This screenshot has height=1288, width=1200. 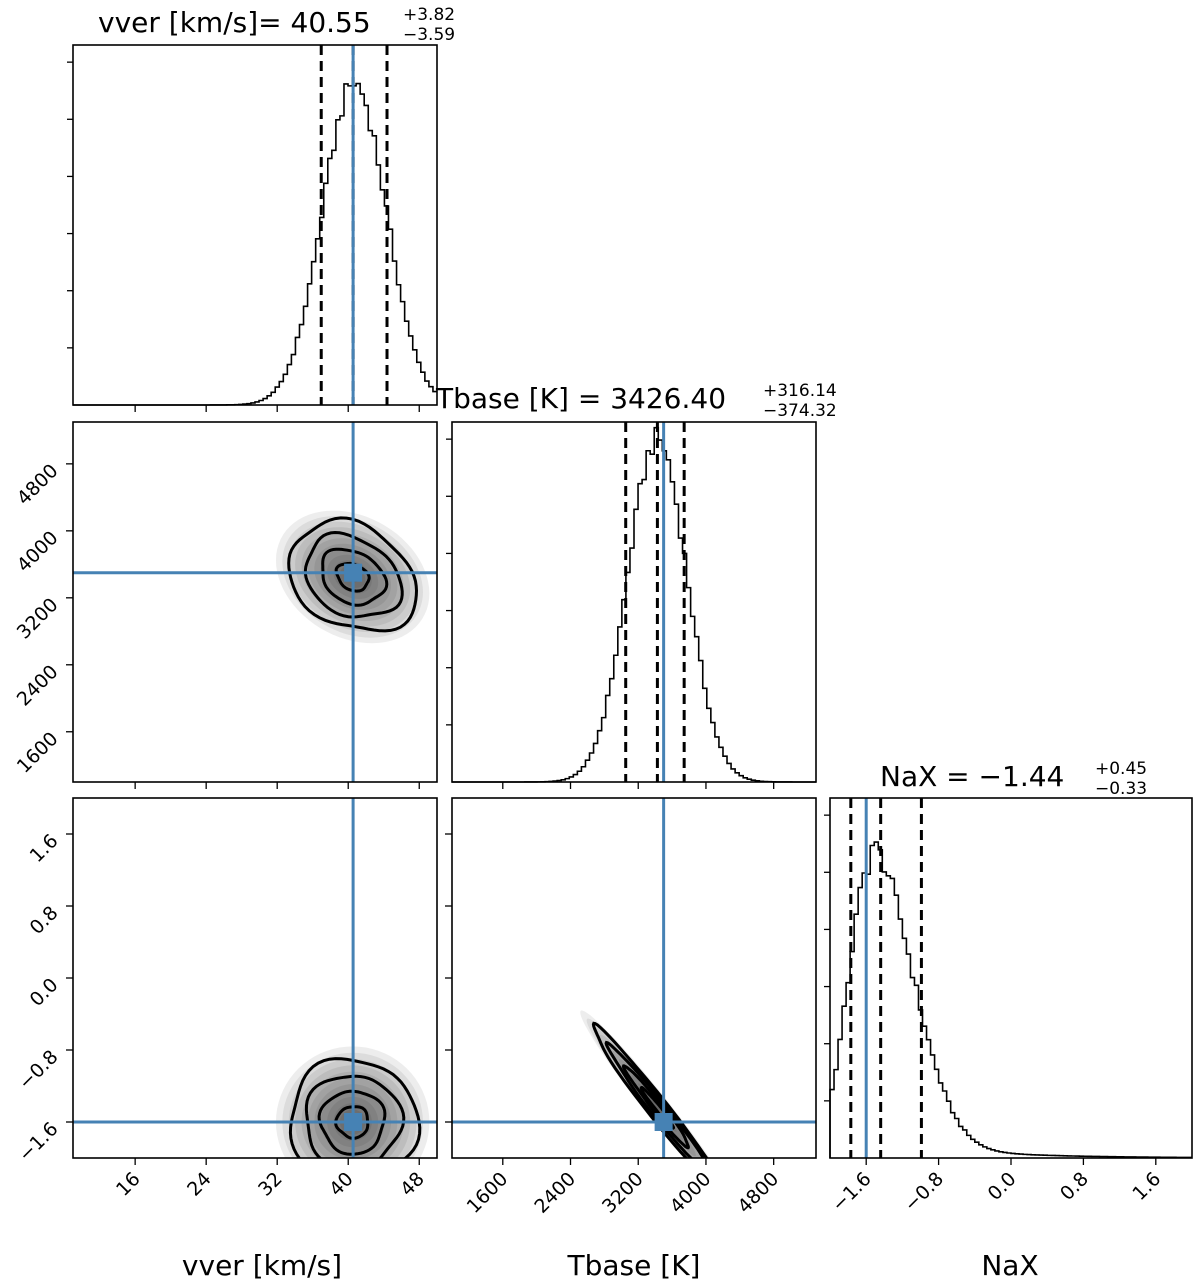 What do you see at coordinates (255, 244) in the screenshot?
I see `histogram-vver` at bounding box center [255, 244].